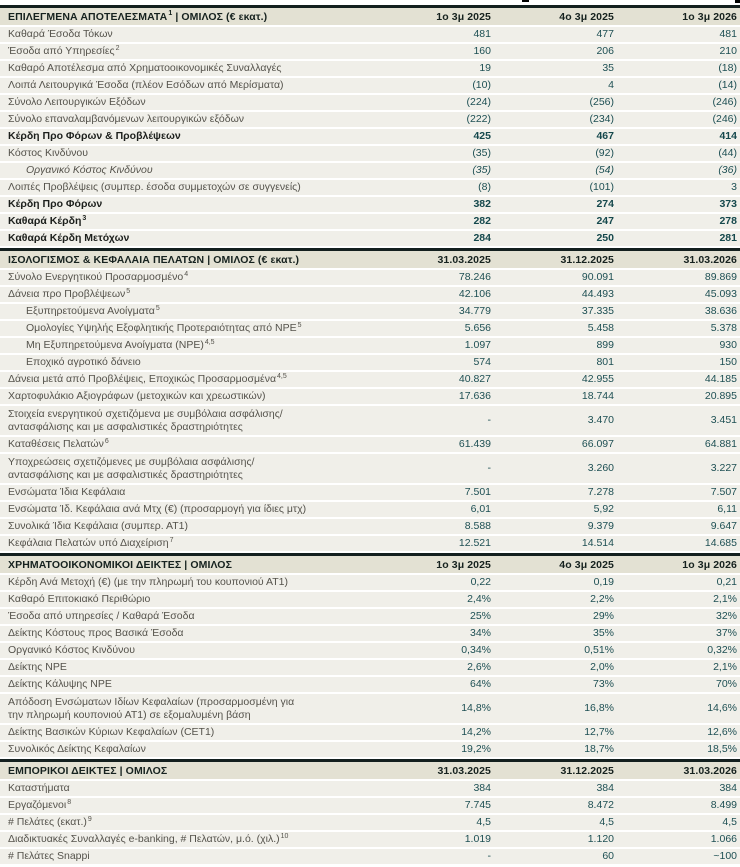  I want to click on row-label-superscript: 4,5, so click(209, 342).